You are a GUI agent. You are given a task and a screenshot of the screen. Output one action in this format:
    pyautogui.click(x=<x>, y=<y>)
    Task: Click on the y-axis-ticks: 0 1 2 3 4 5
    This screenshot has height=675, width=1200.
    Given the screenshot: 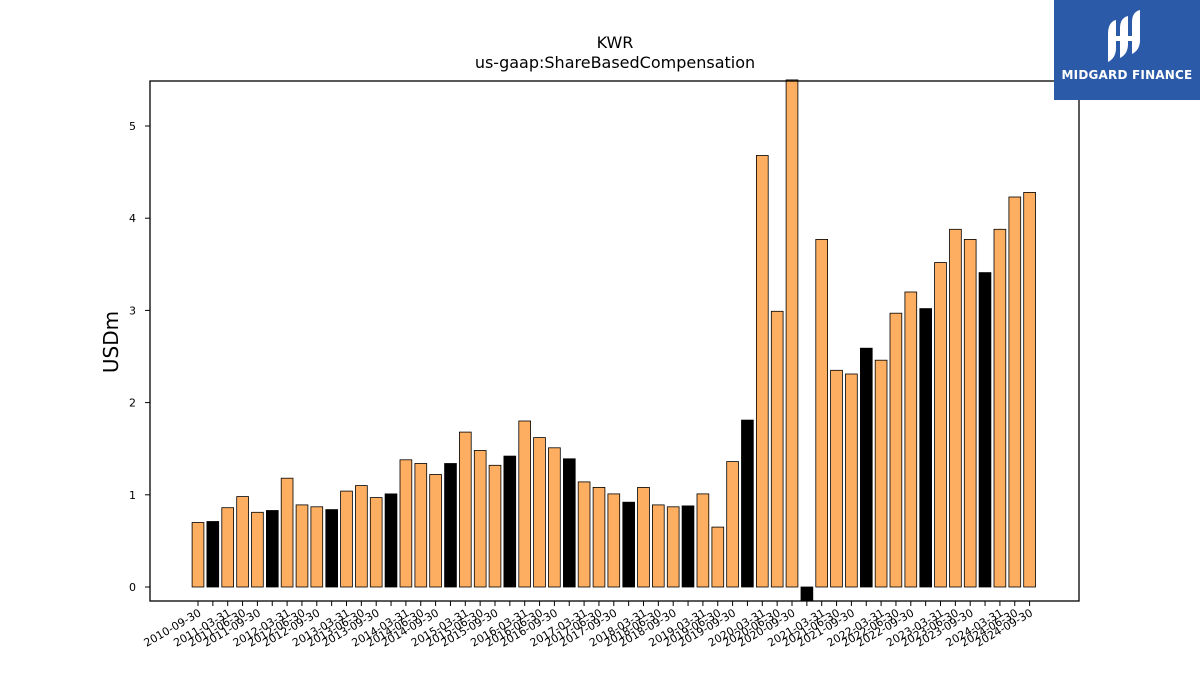 What is the action you would take?
    pyautogui.click(x=139, y=357)
    